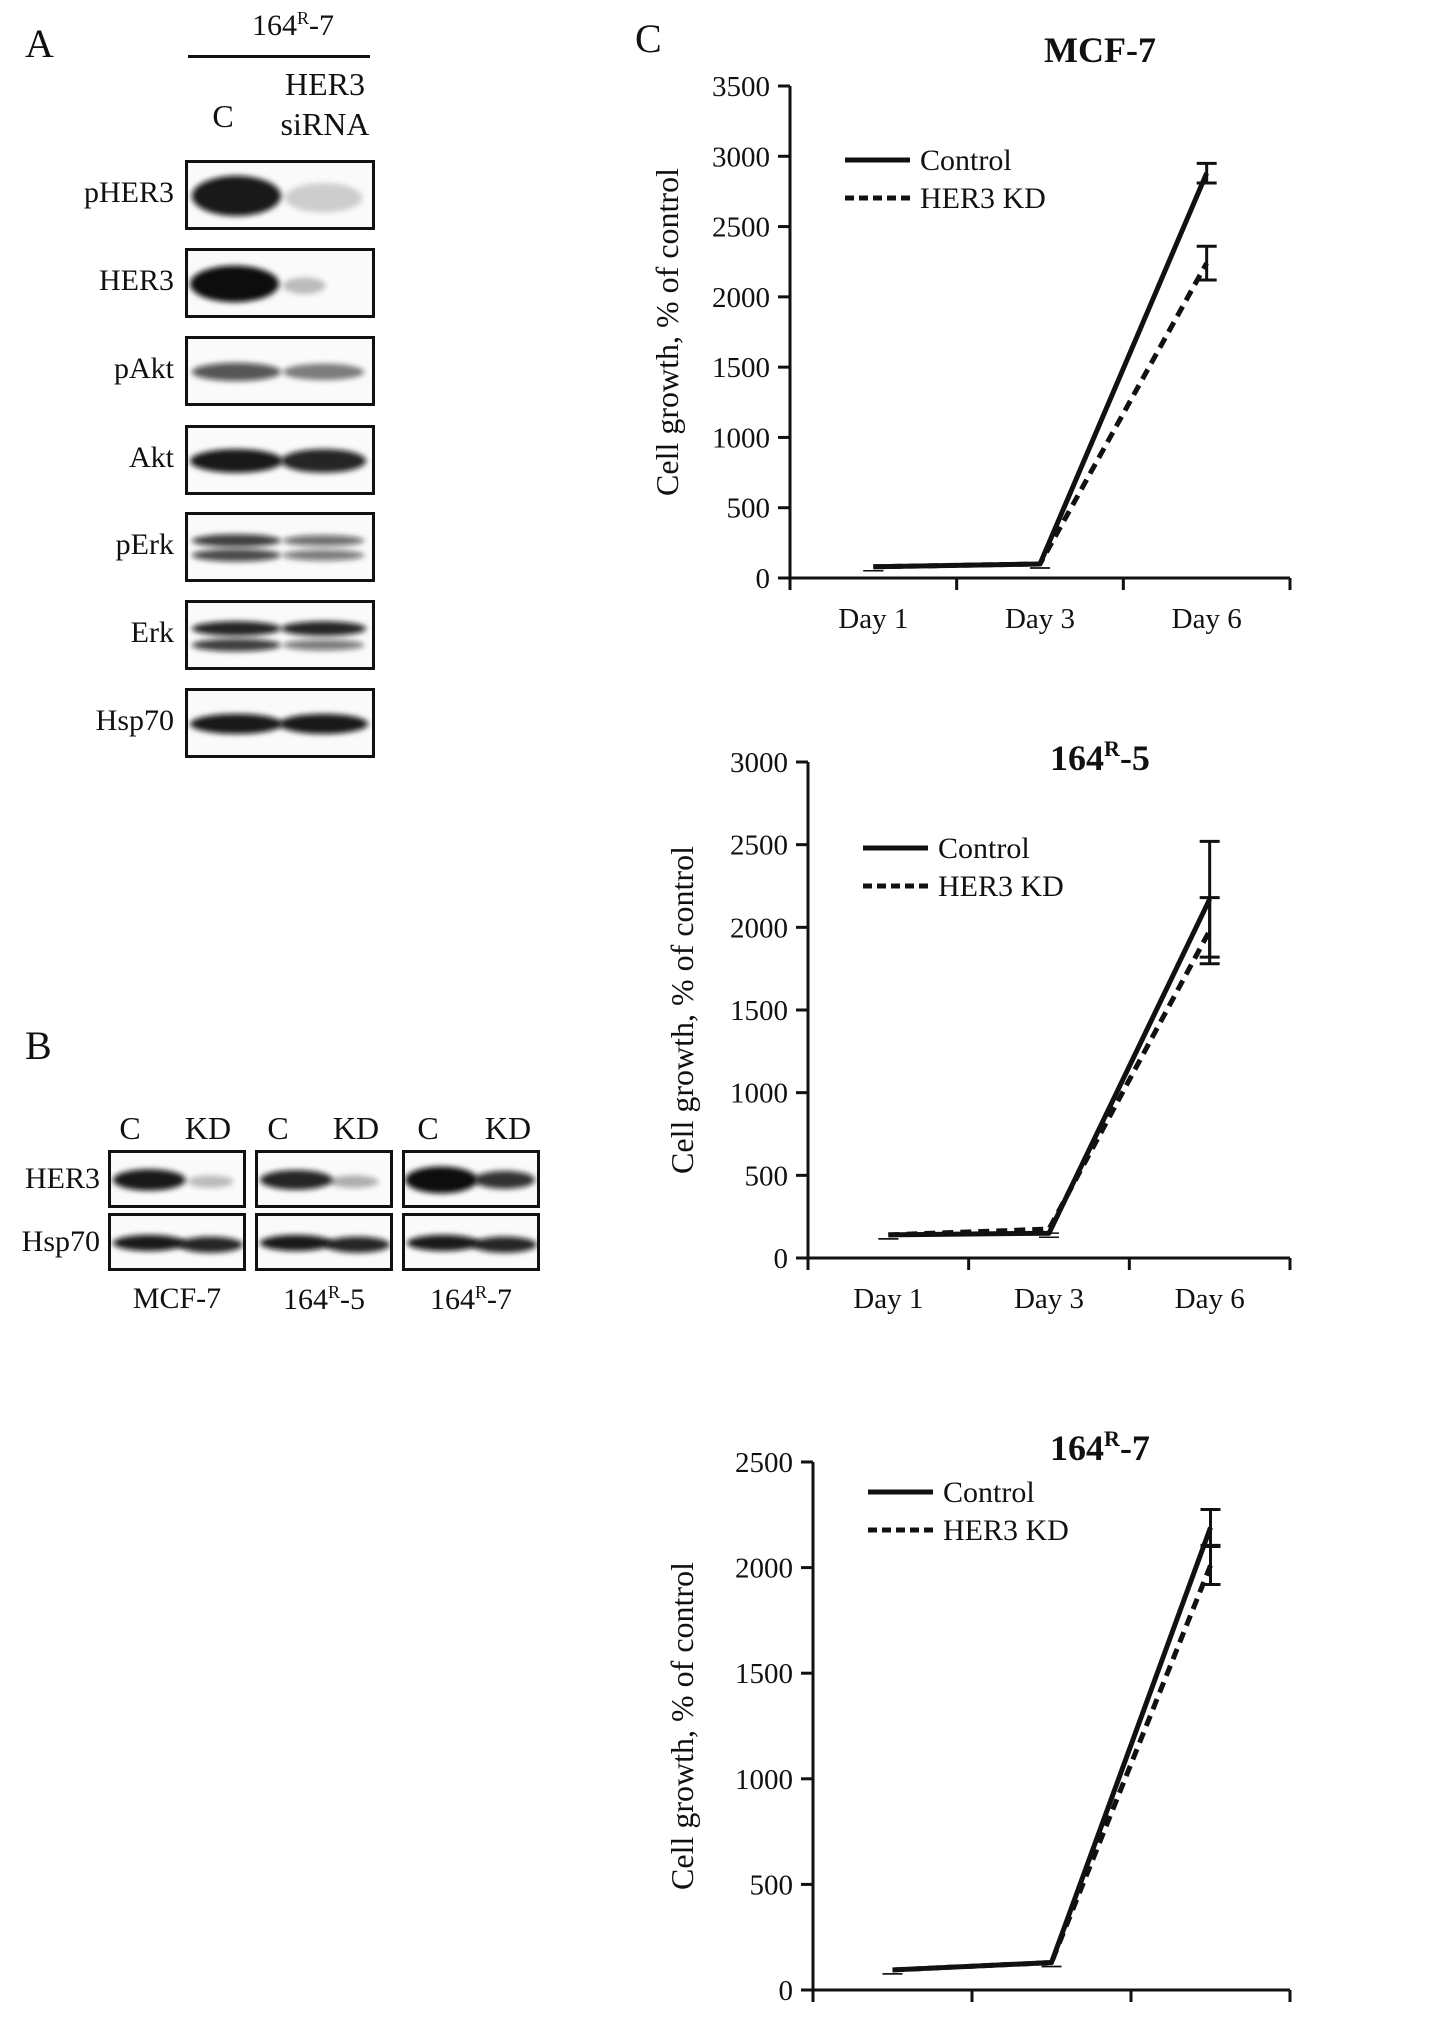 The width and height of the screenshot is (1441, 2019). I want to click on chart-title: 164R-7, so click(1100, 1447).